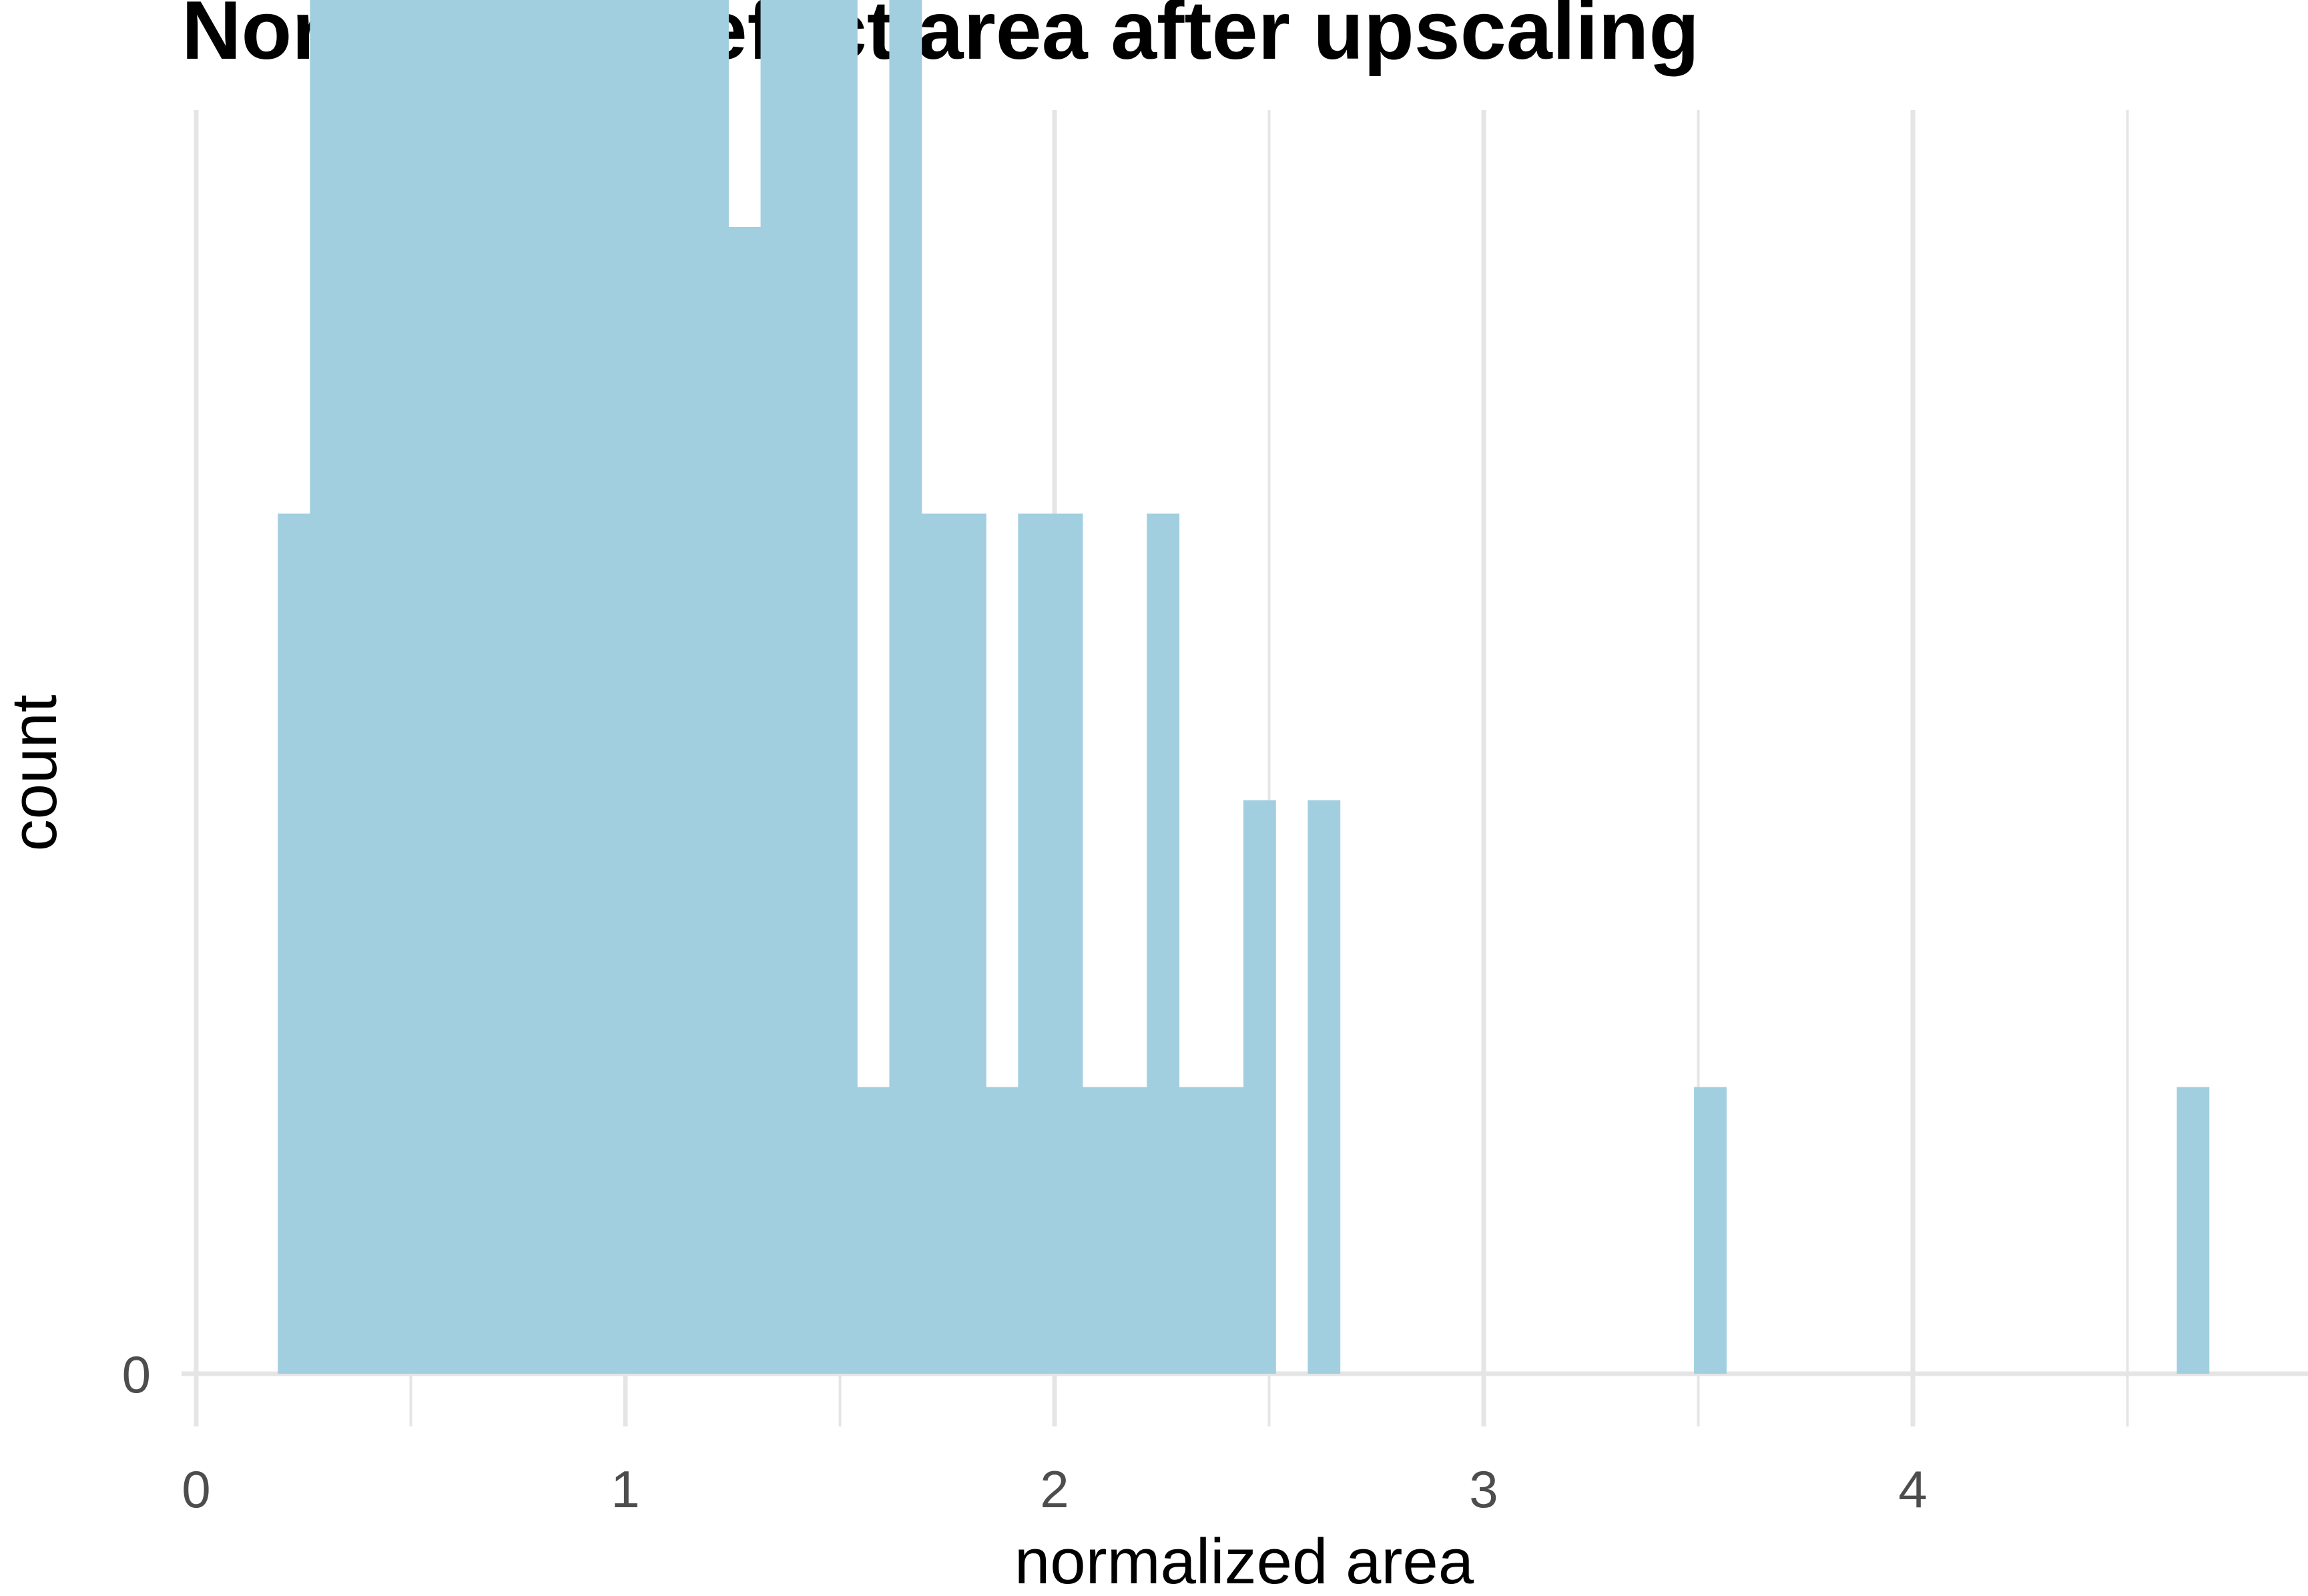  I want to click on x-tick-label: 2, so click(1054, 1490).